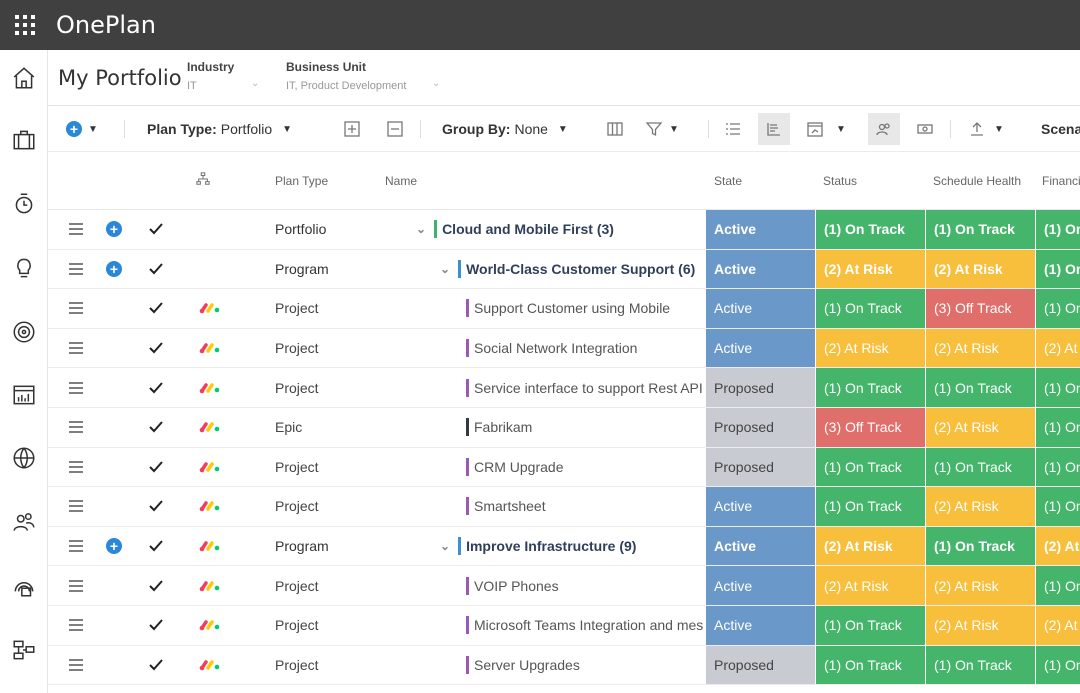  I want to click on chart-board-icon, so click(24, 395).